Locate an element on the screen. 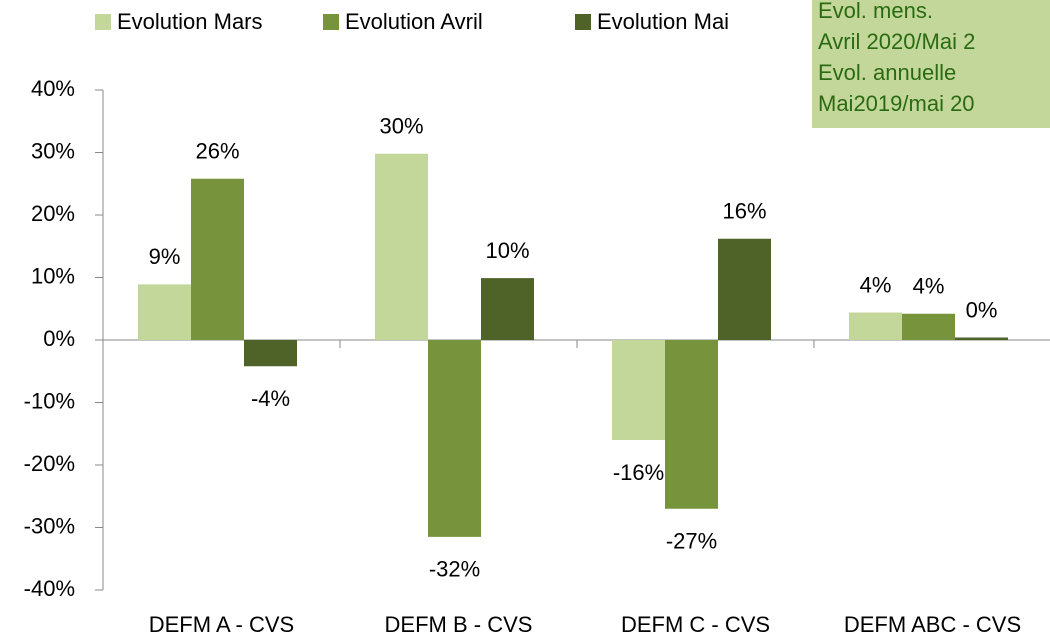  legend-label: Evolution Avril is located at coordinates (414, 21).